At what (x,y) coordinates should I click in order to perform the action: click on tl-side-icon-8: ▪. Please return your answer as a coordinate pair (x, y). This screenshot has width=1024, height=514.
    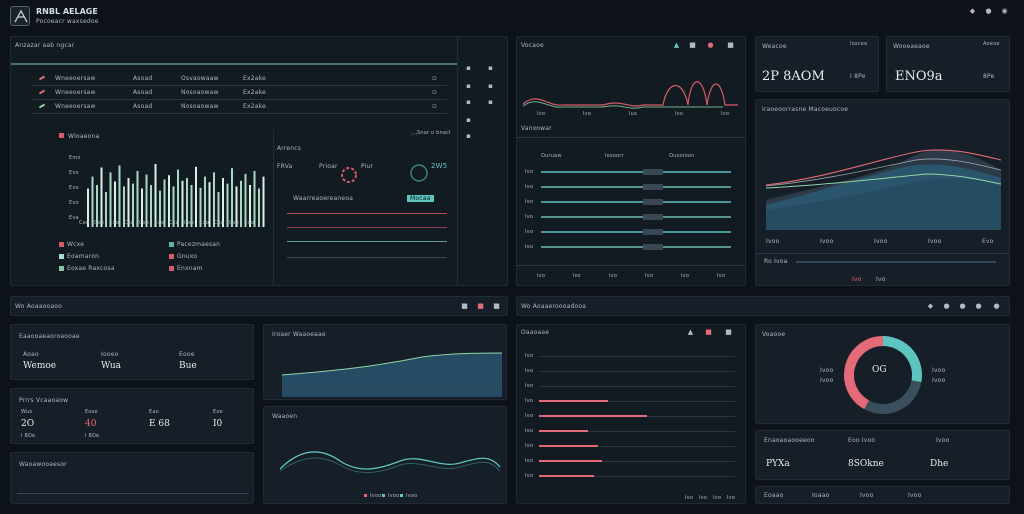
    Looking at the image, I should click on (490, 102).